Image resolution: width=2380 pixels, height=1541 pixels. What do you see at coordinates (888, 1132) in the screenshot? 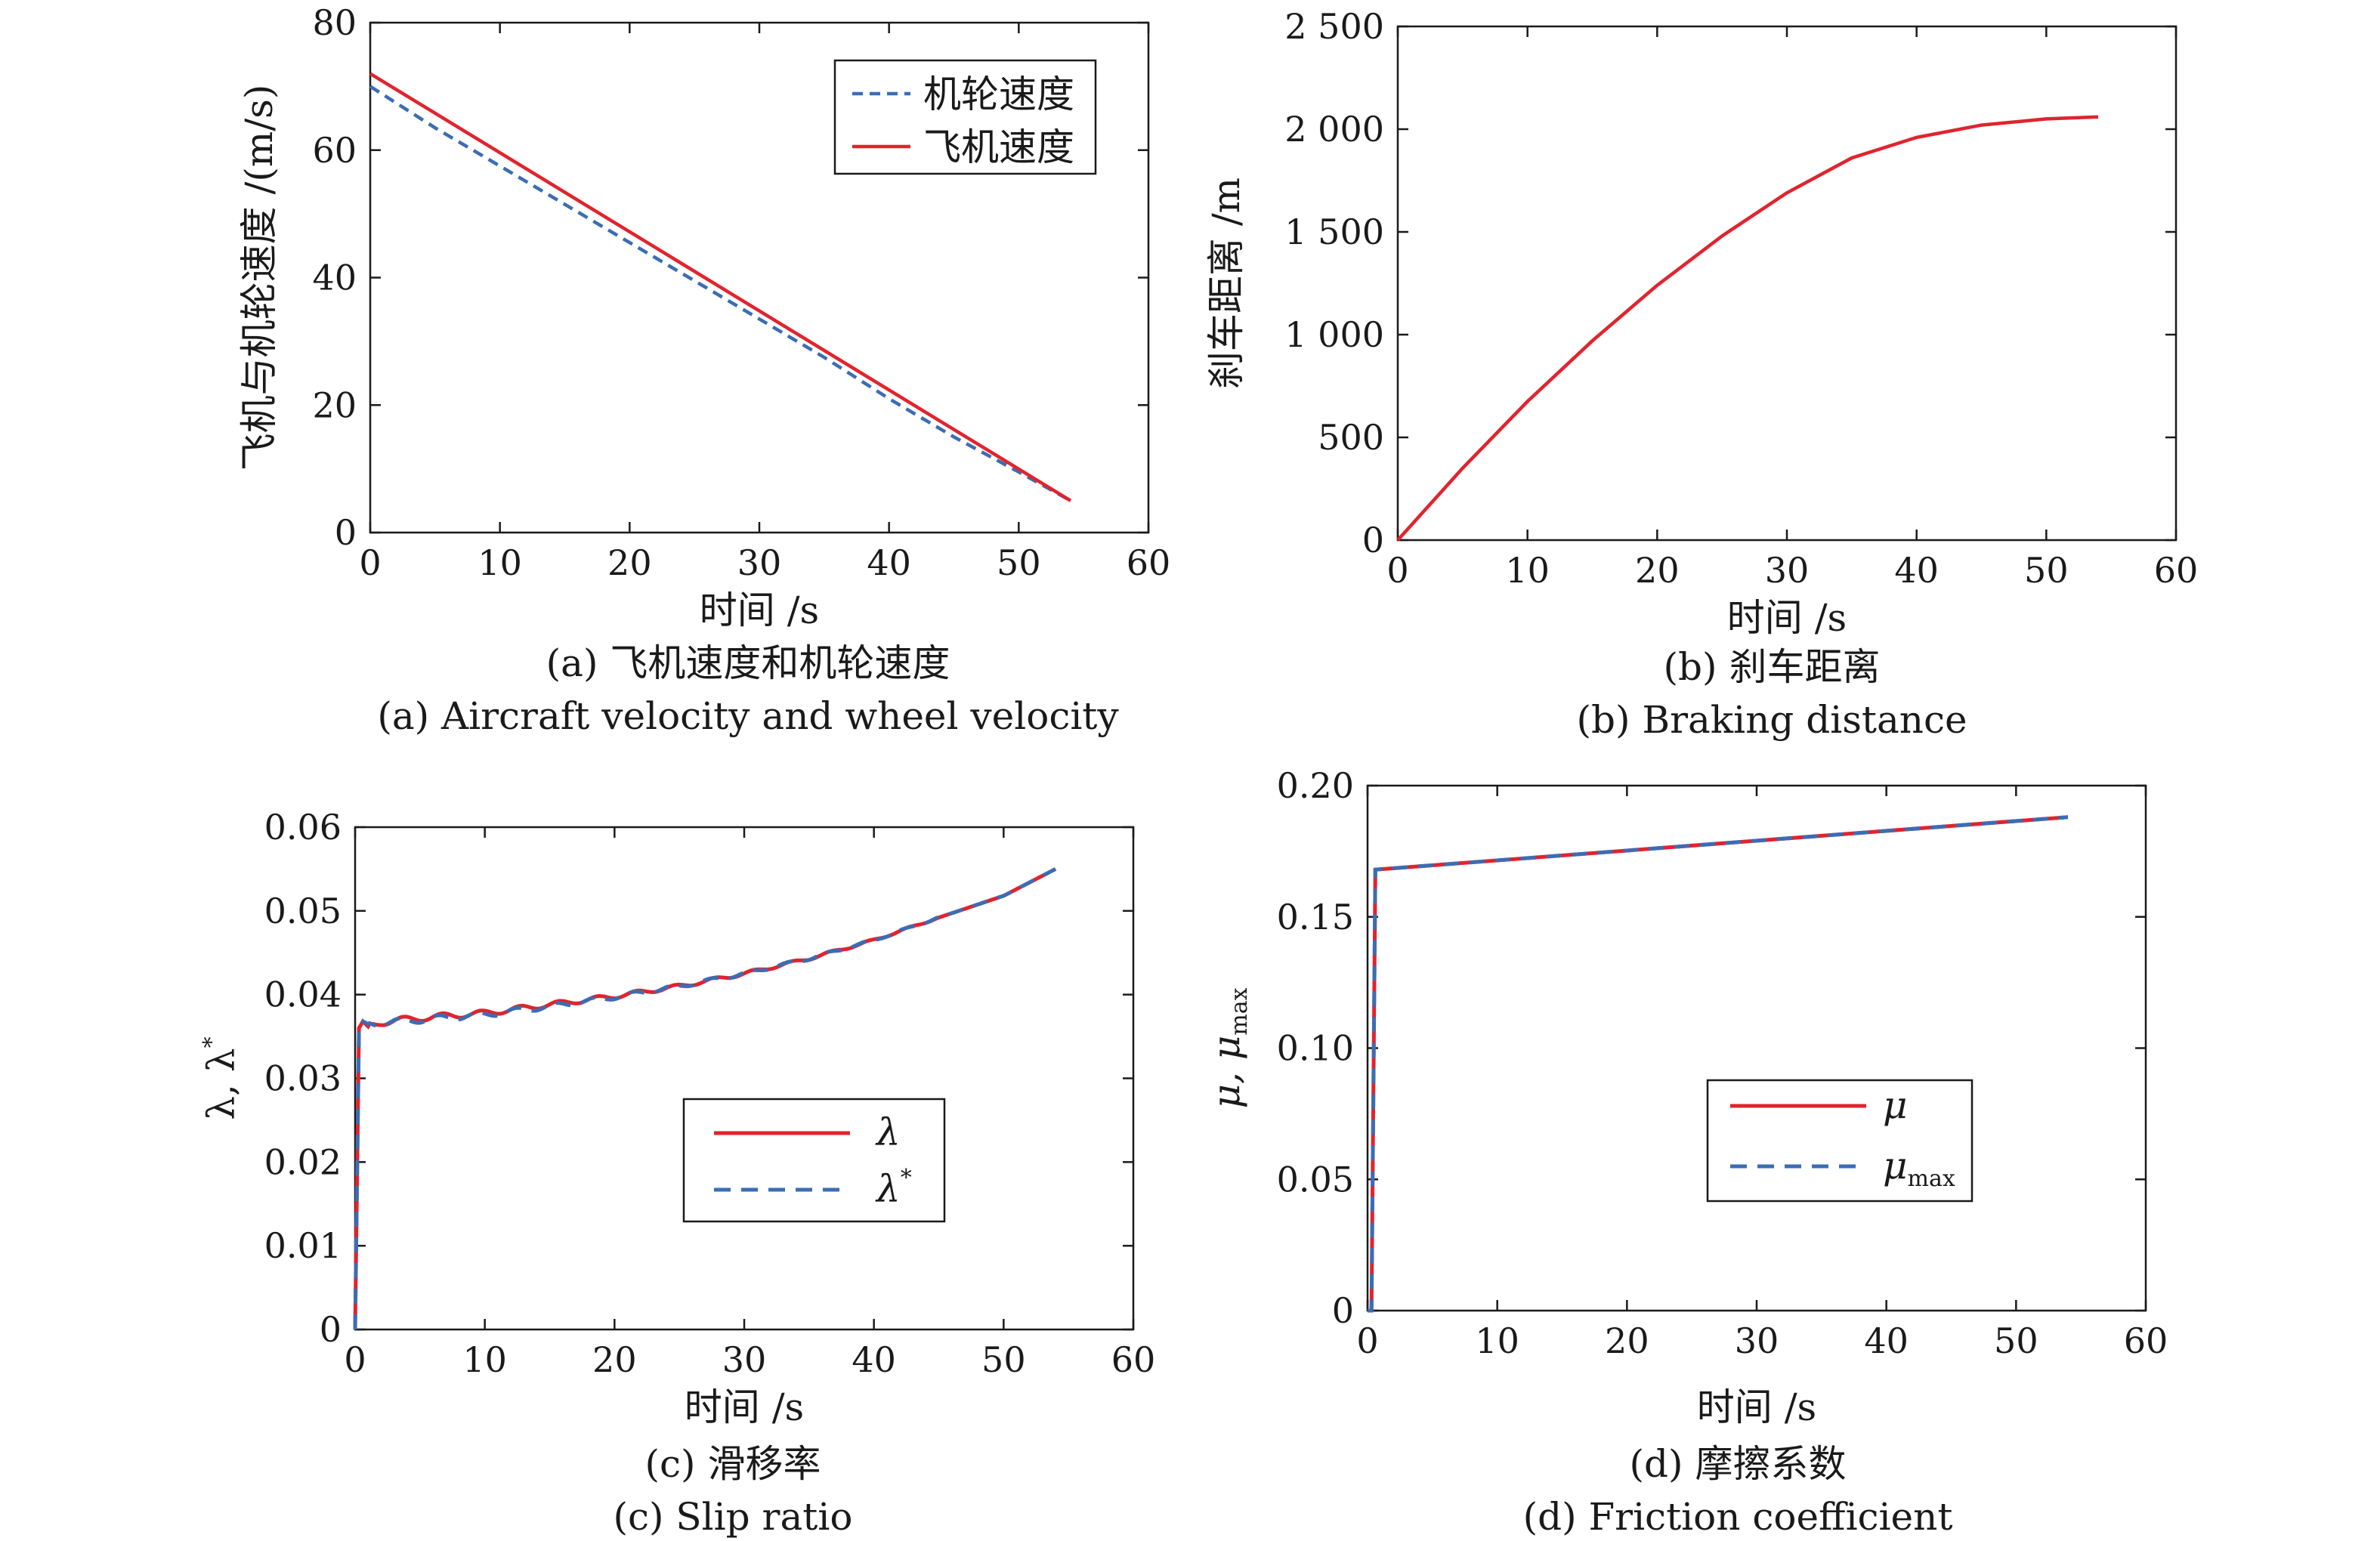
I see `legend-label: λ` at bounding box center [888, 1132].